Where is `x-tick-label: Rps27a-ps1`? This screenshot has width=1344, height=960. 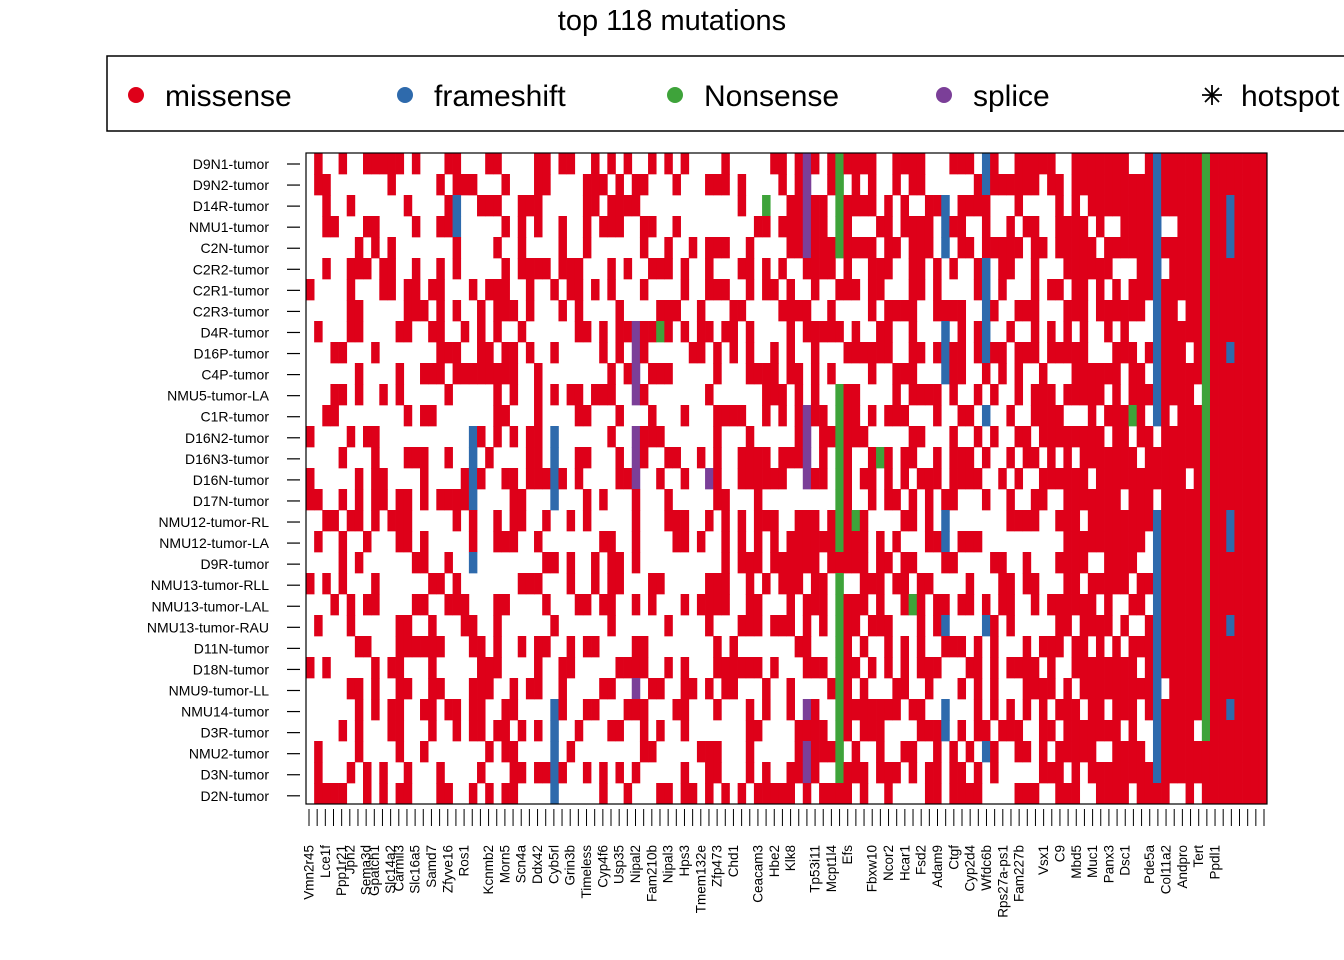 x-tick-label: Rps27a-ps1 is located at coordinates (1002, 881).